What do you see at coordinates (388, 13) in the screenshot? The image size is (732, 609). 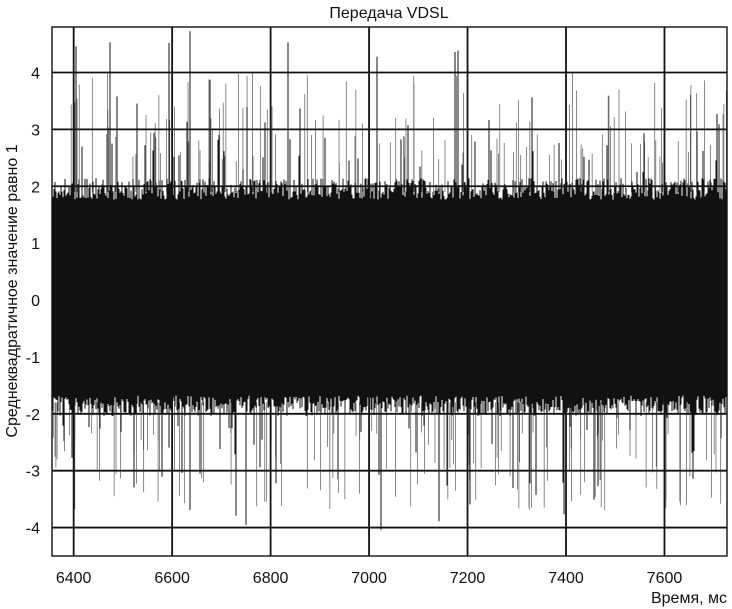 I see `chart-title: Передача VDSL` at bounding box center [388, 13].